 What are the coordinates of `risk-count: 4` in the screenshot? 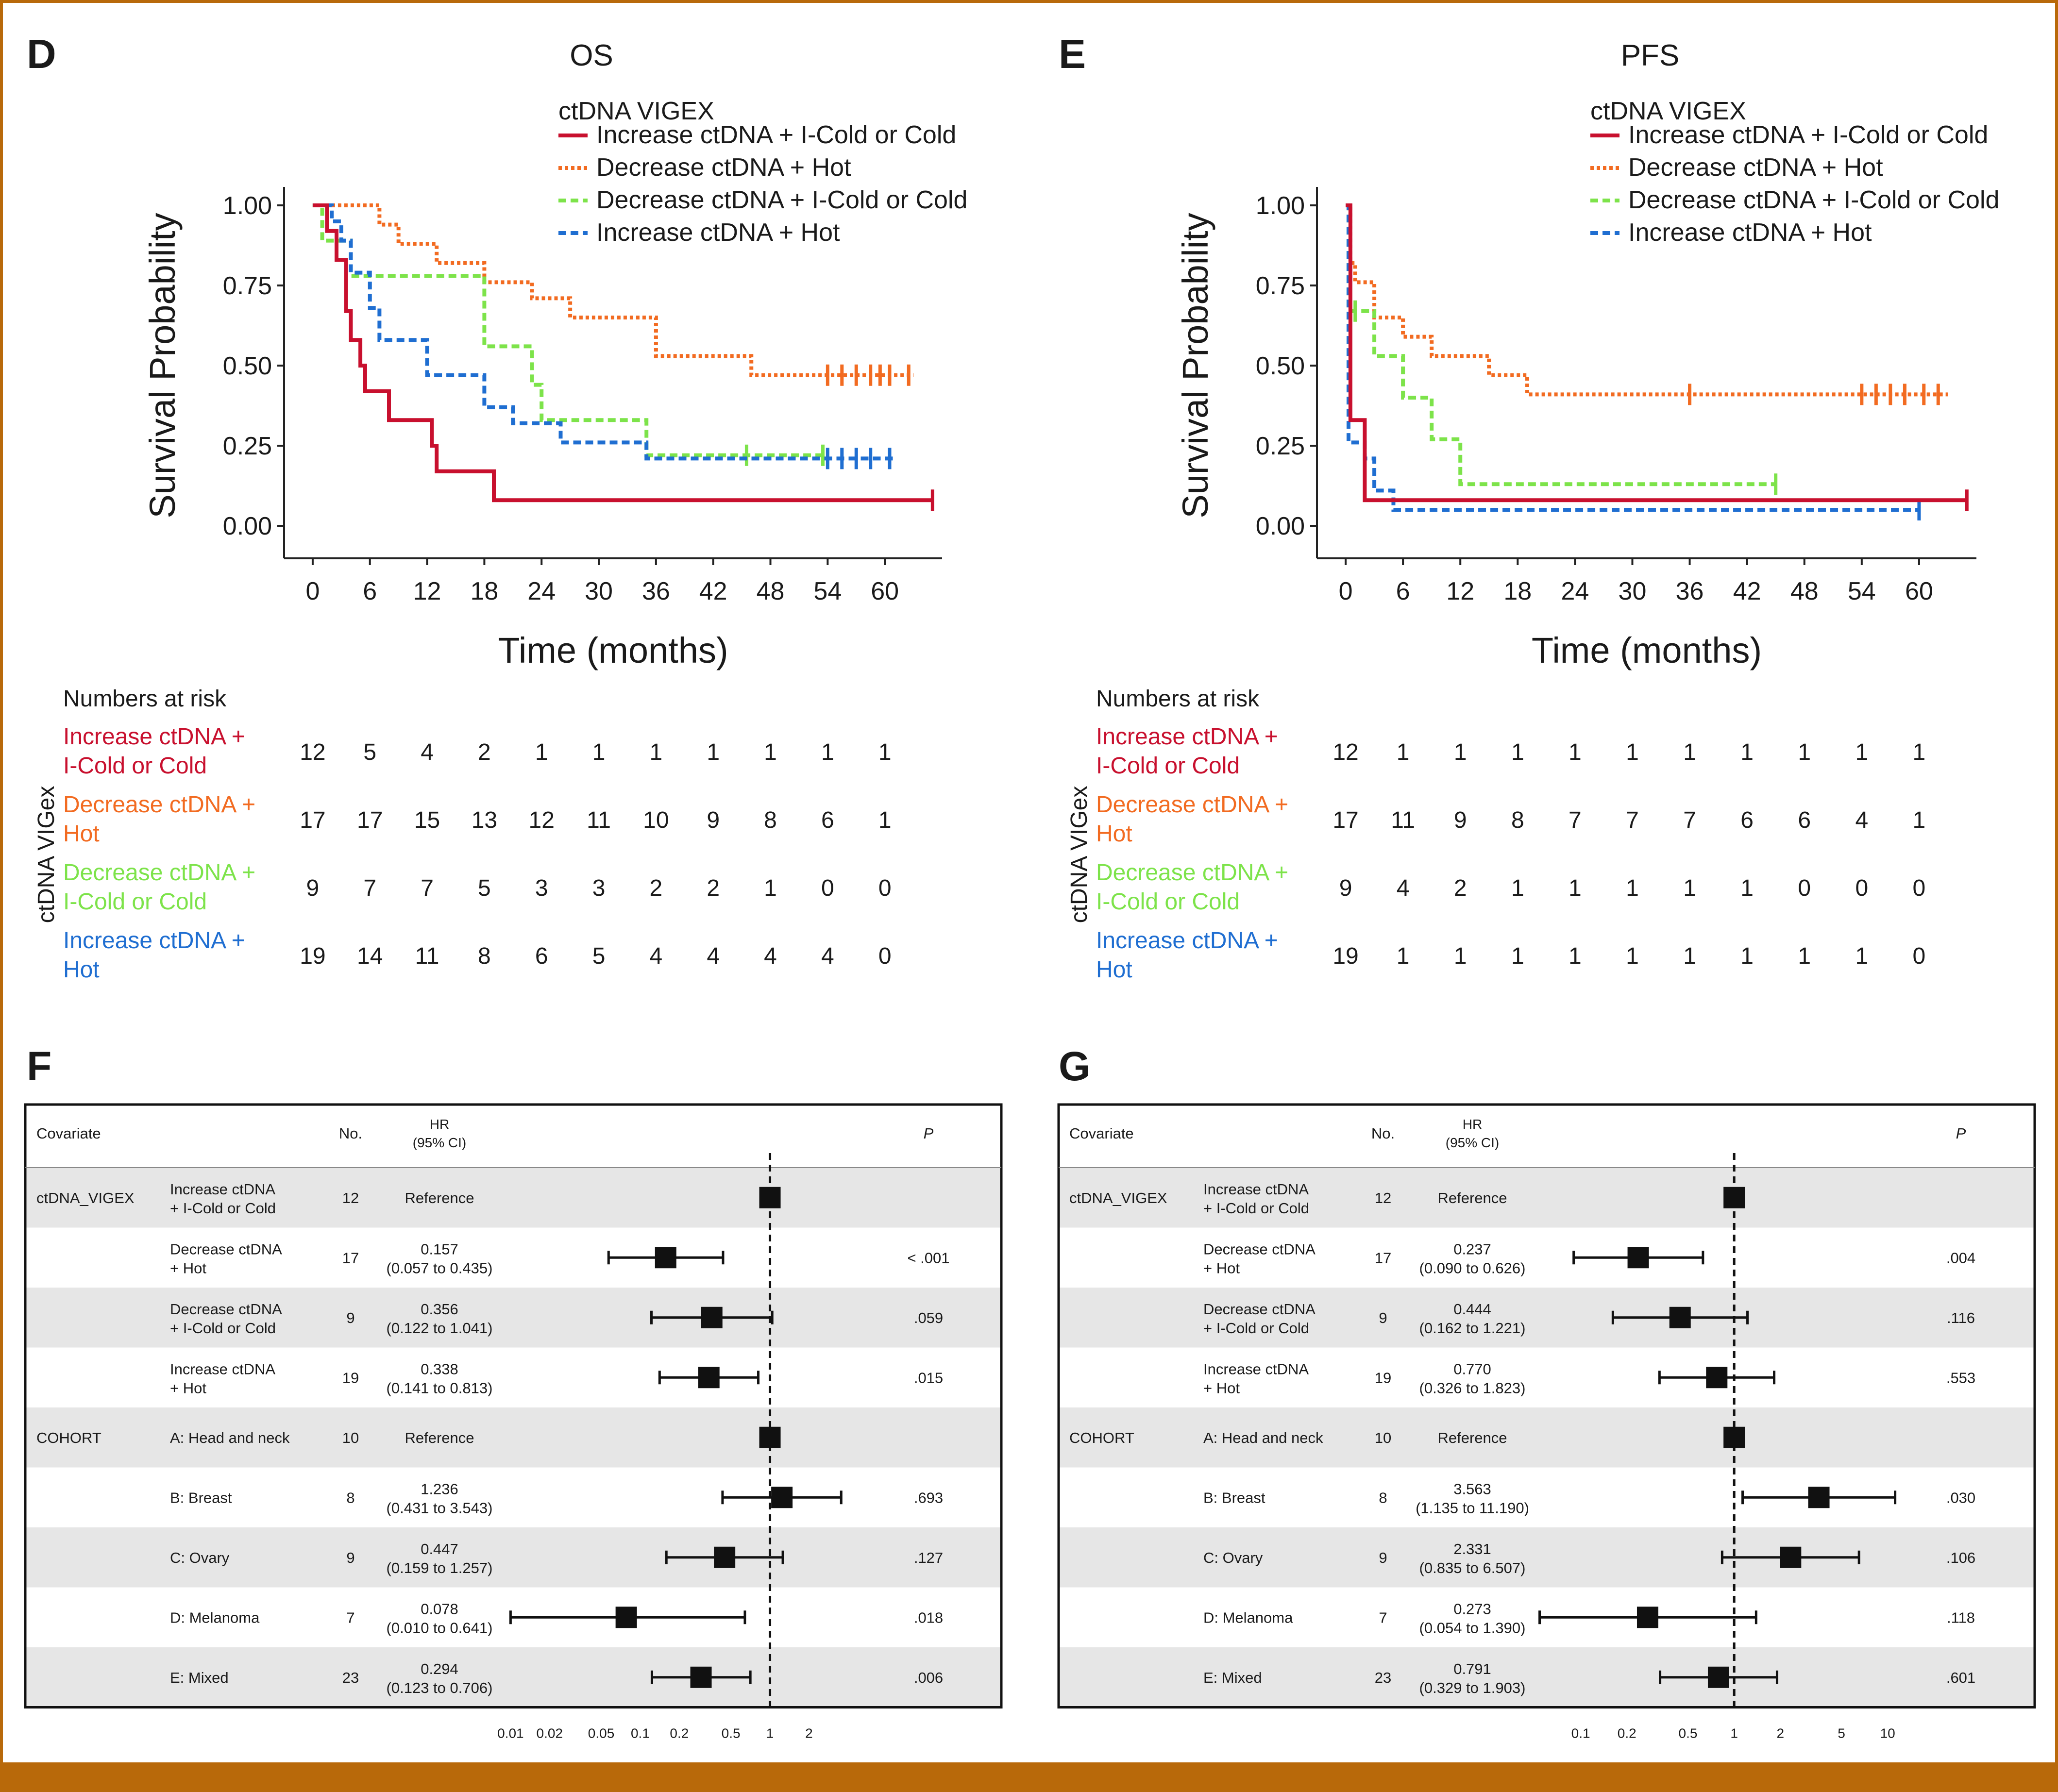 It's located at (656, 956).